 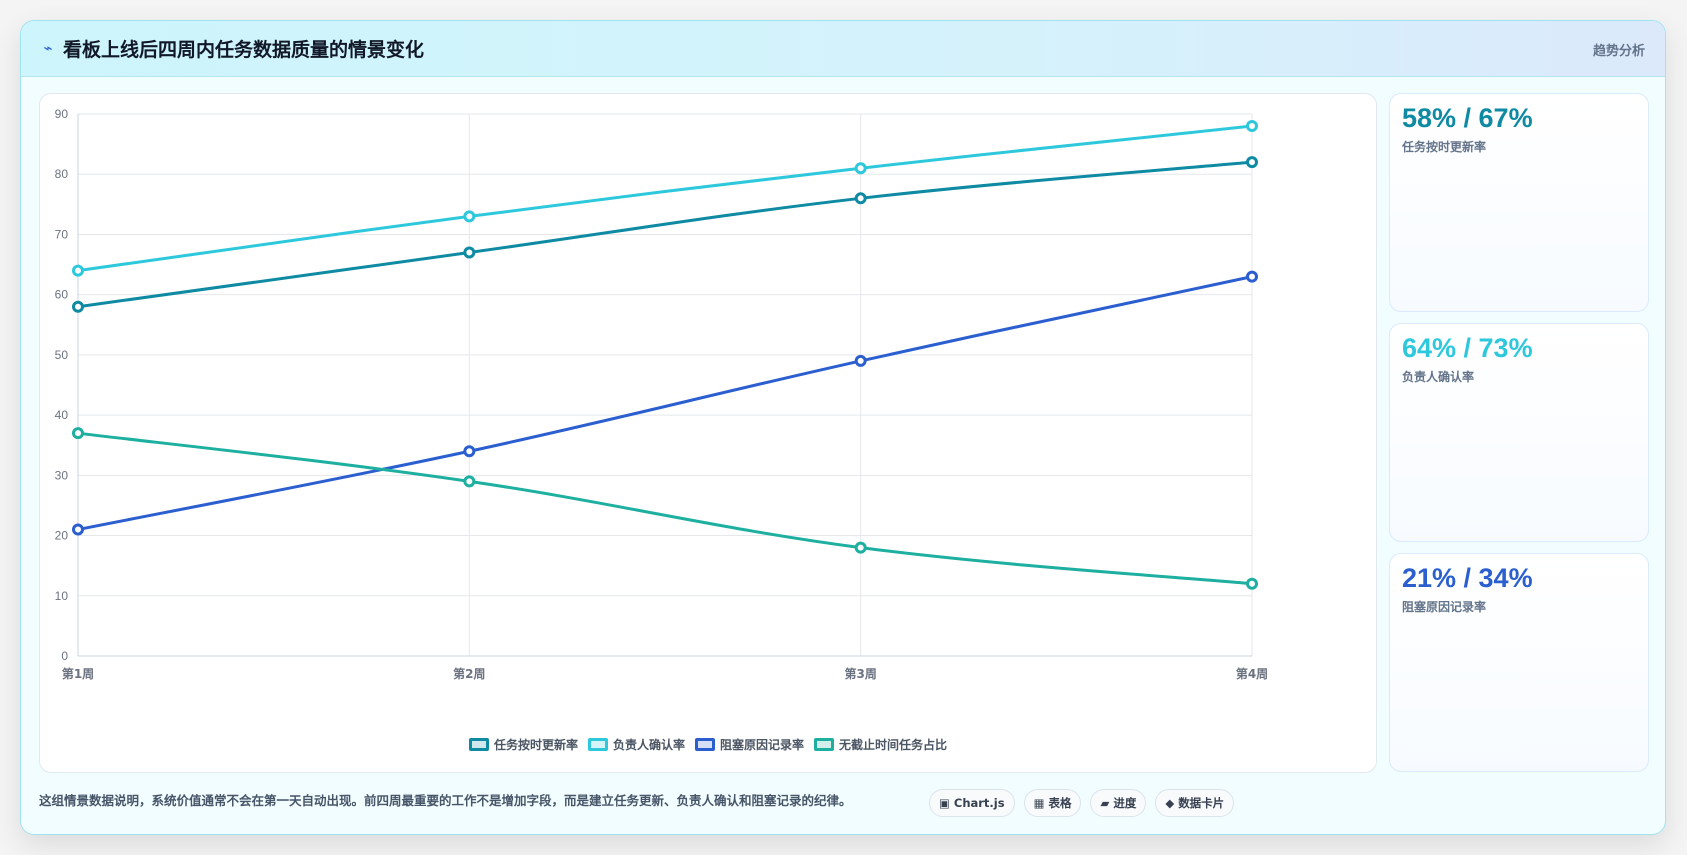 What do you see at coordinates (1618, 51) in the screenshot?
I see `trend-analysis-tag: 趋势分析` at bounding box center [1618, 51].